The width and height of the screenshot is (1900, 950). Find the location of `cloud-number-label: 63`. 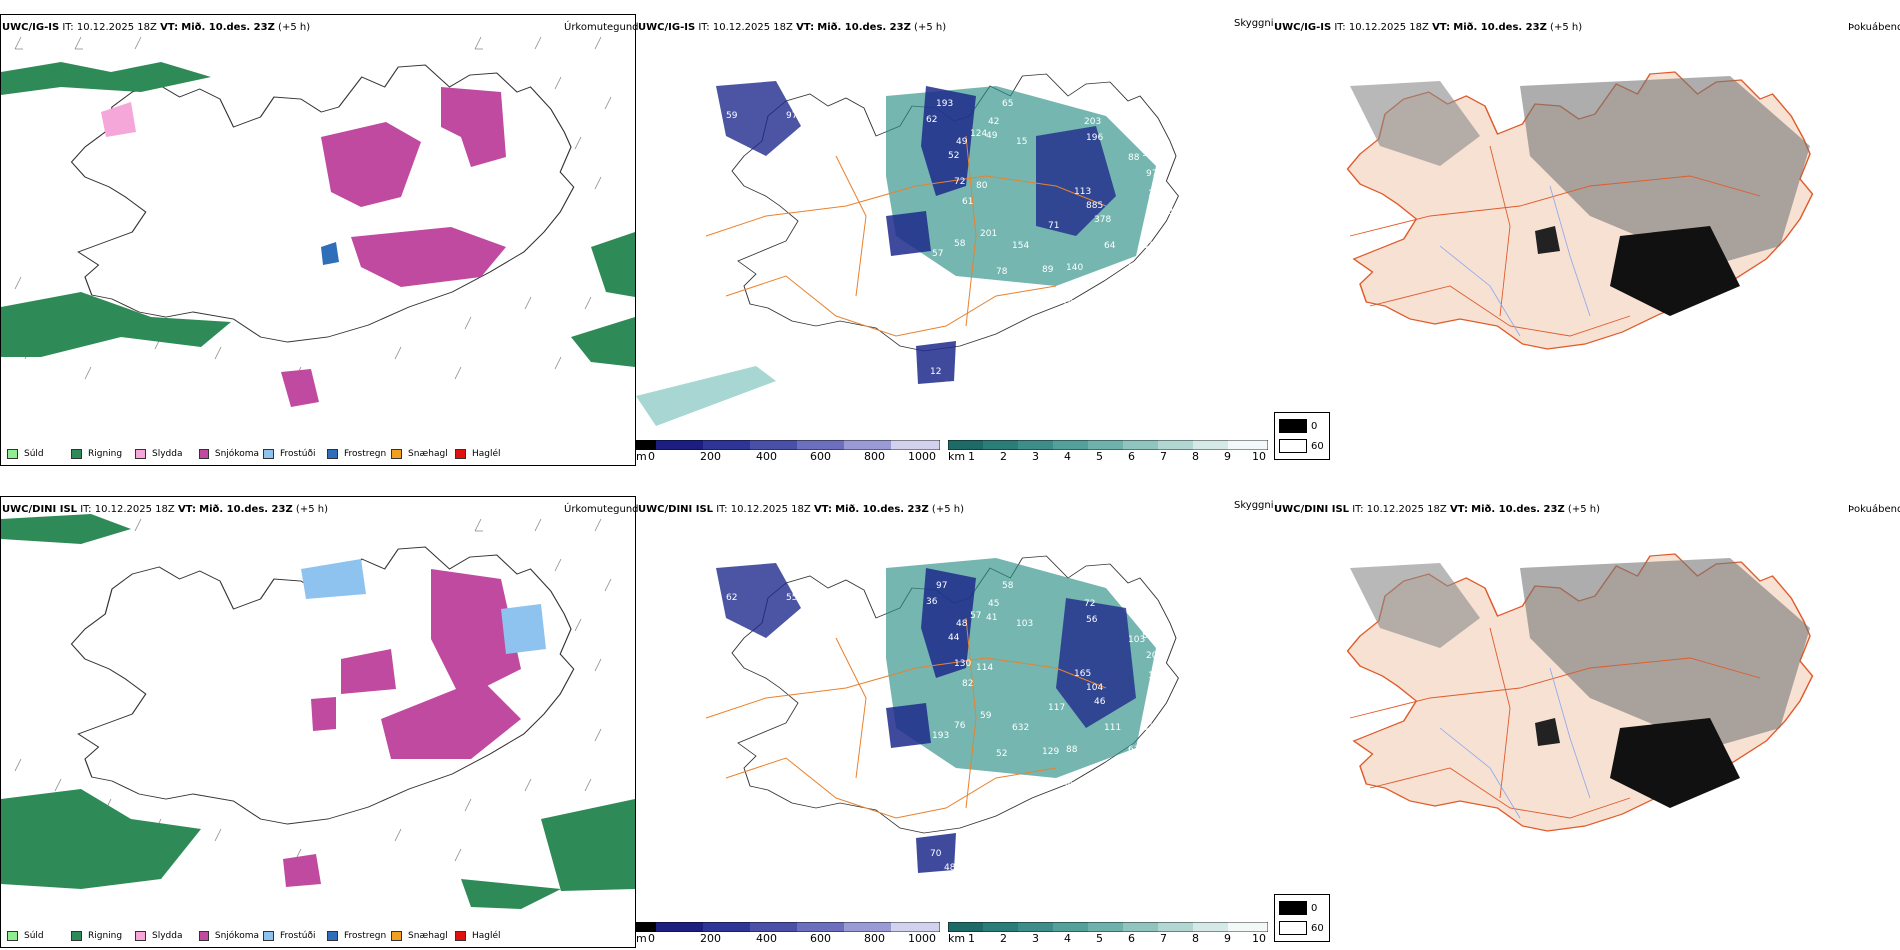

cloud-number-label: 63 is located at coordinates (1071, 336).